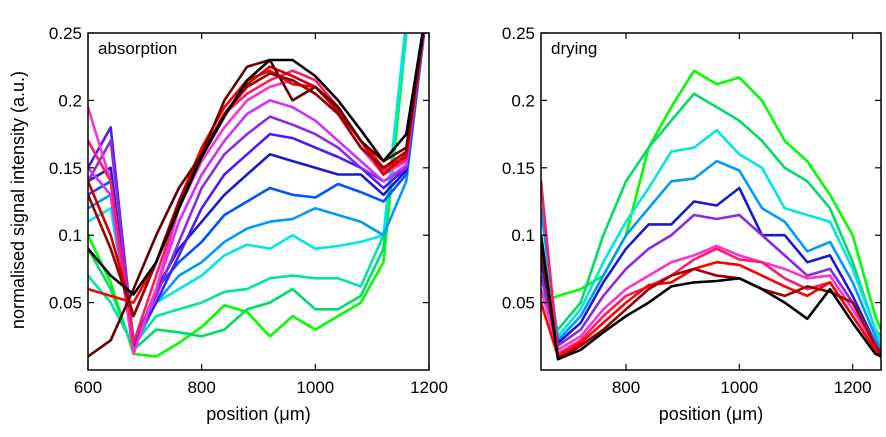 The image size is (886, 437). What do you see at coordinates (65, 303) in the screenshot?
I see `absorption-y-tick-label: 0.05` at bounding box center [65, 303].